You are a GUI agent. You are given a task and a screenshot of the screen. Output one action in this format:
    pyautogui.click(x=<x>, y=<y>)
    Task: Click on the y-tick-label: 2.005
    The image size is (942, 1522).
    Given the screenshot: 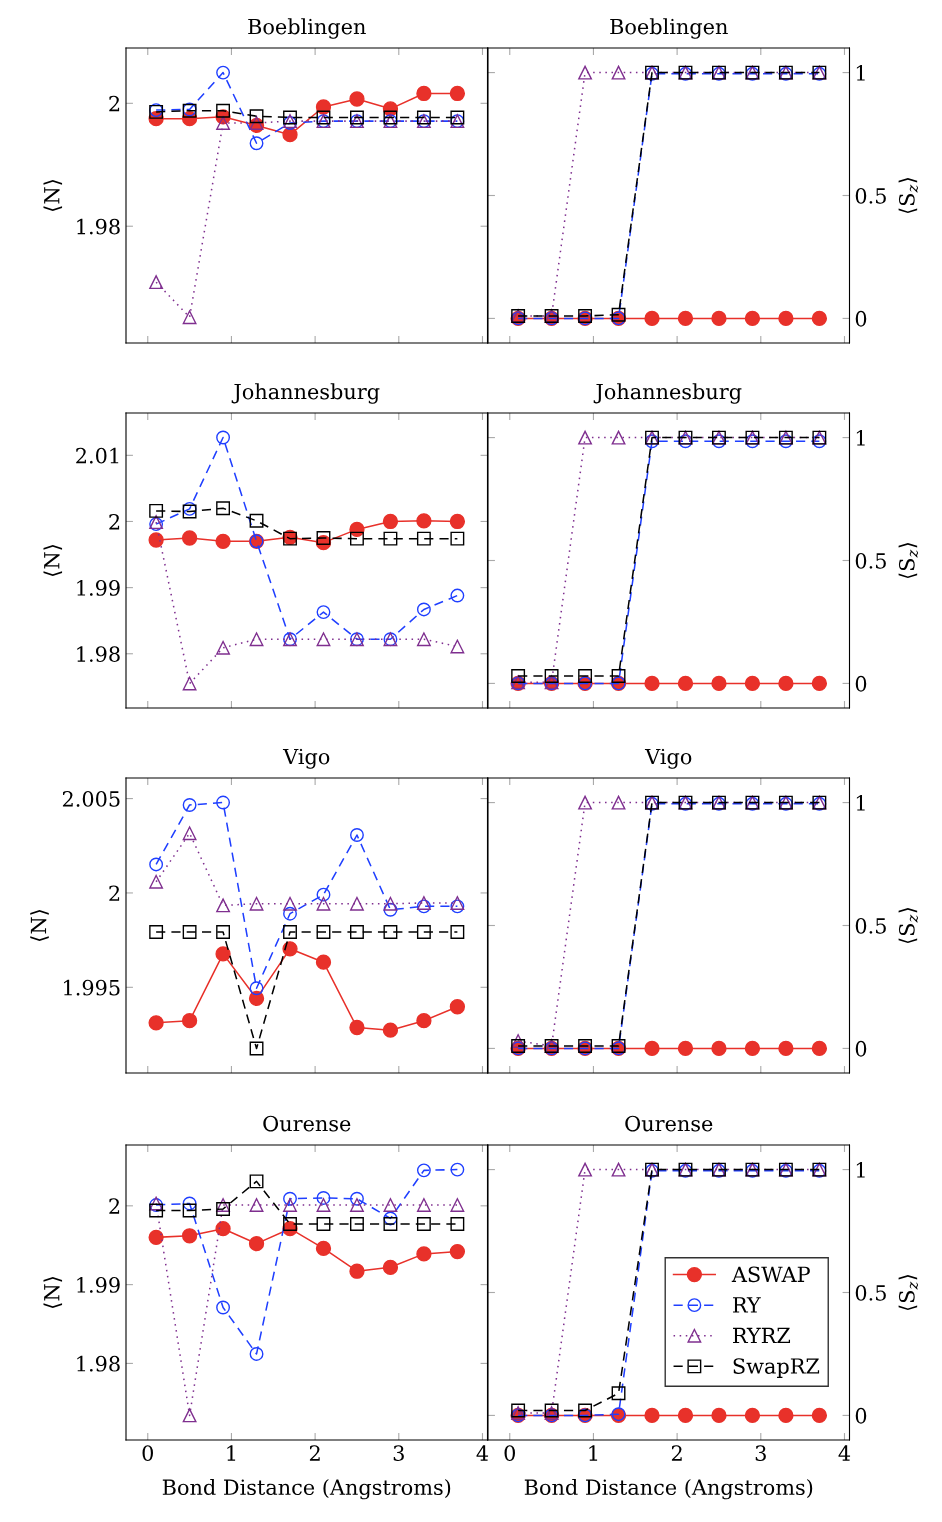 What is the action you would take?
    pyautogui.click(x=91, y=799)
    